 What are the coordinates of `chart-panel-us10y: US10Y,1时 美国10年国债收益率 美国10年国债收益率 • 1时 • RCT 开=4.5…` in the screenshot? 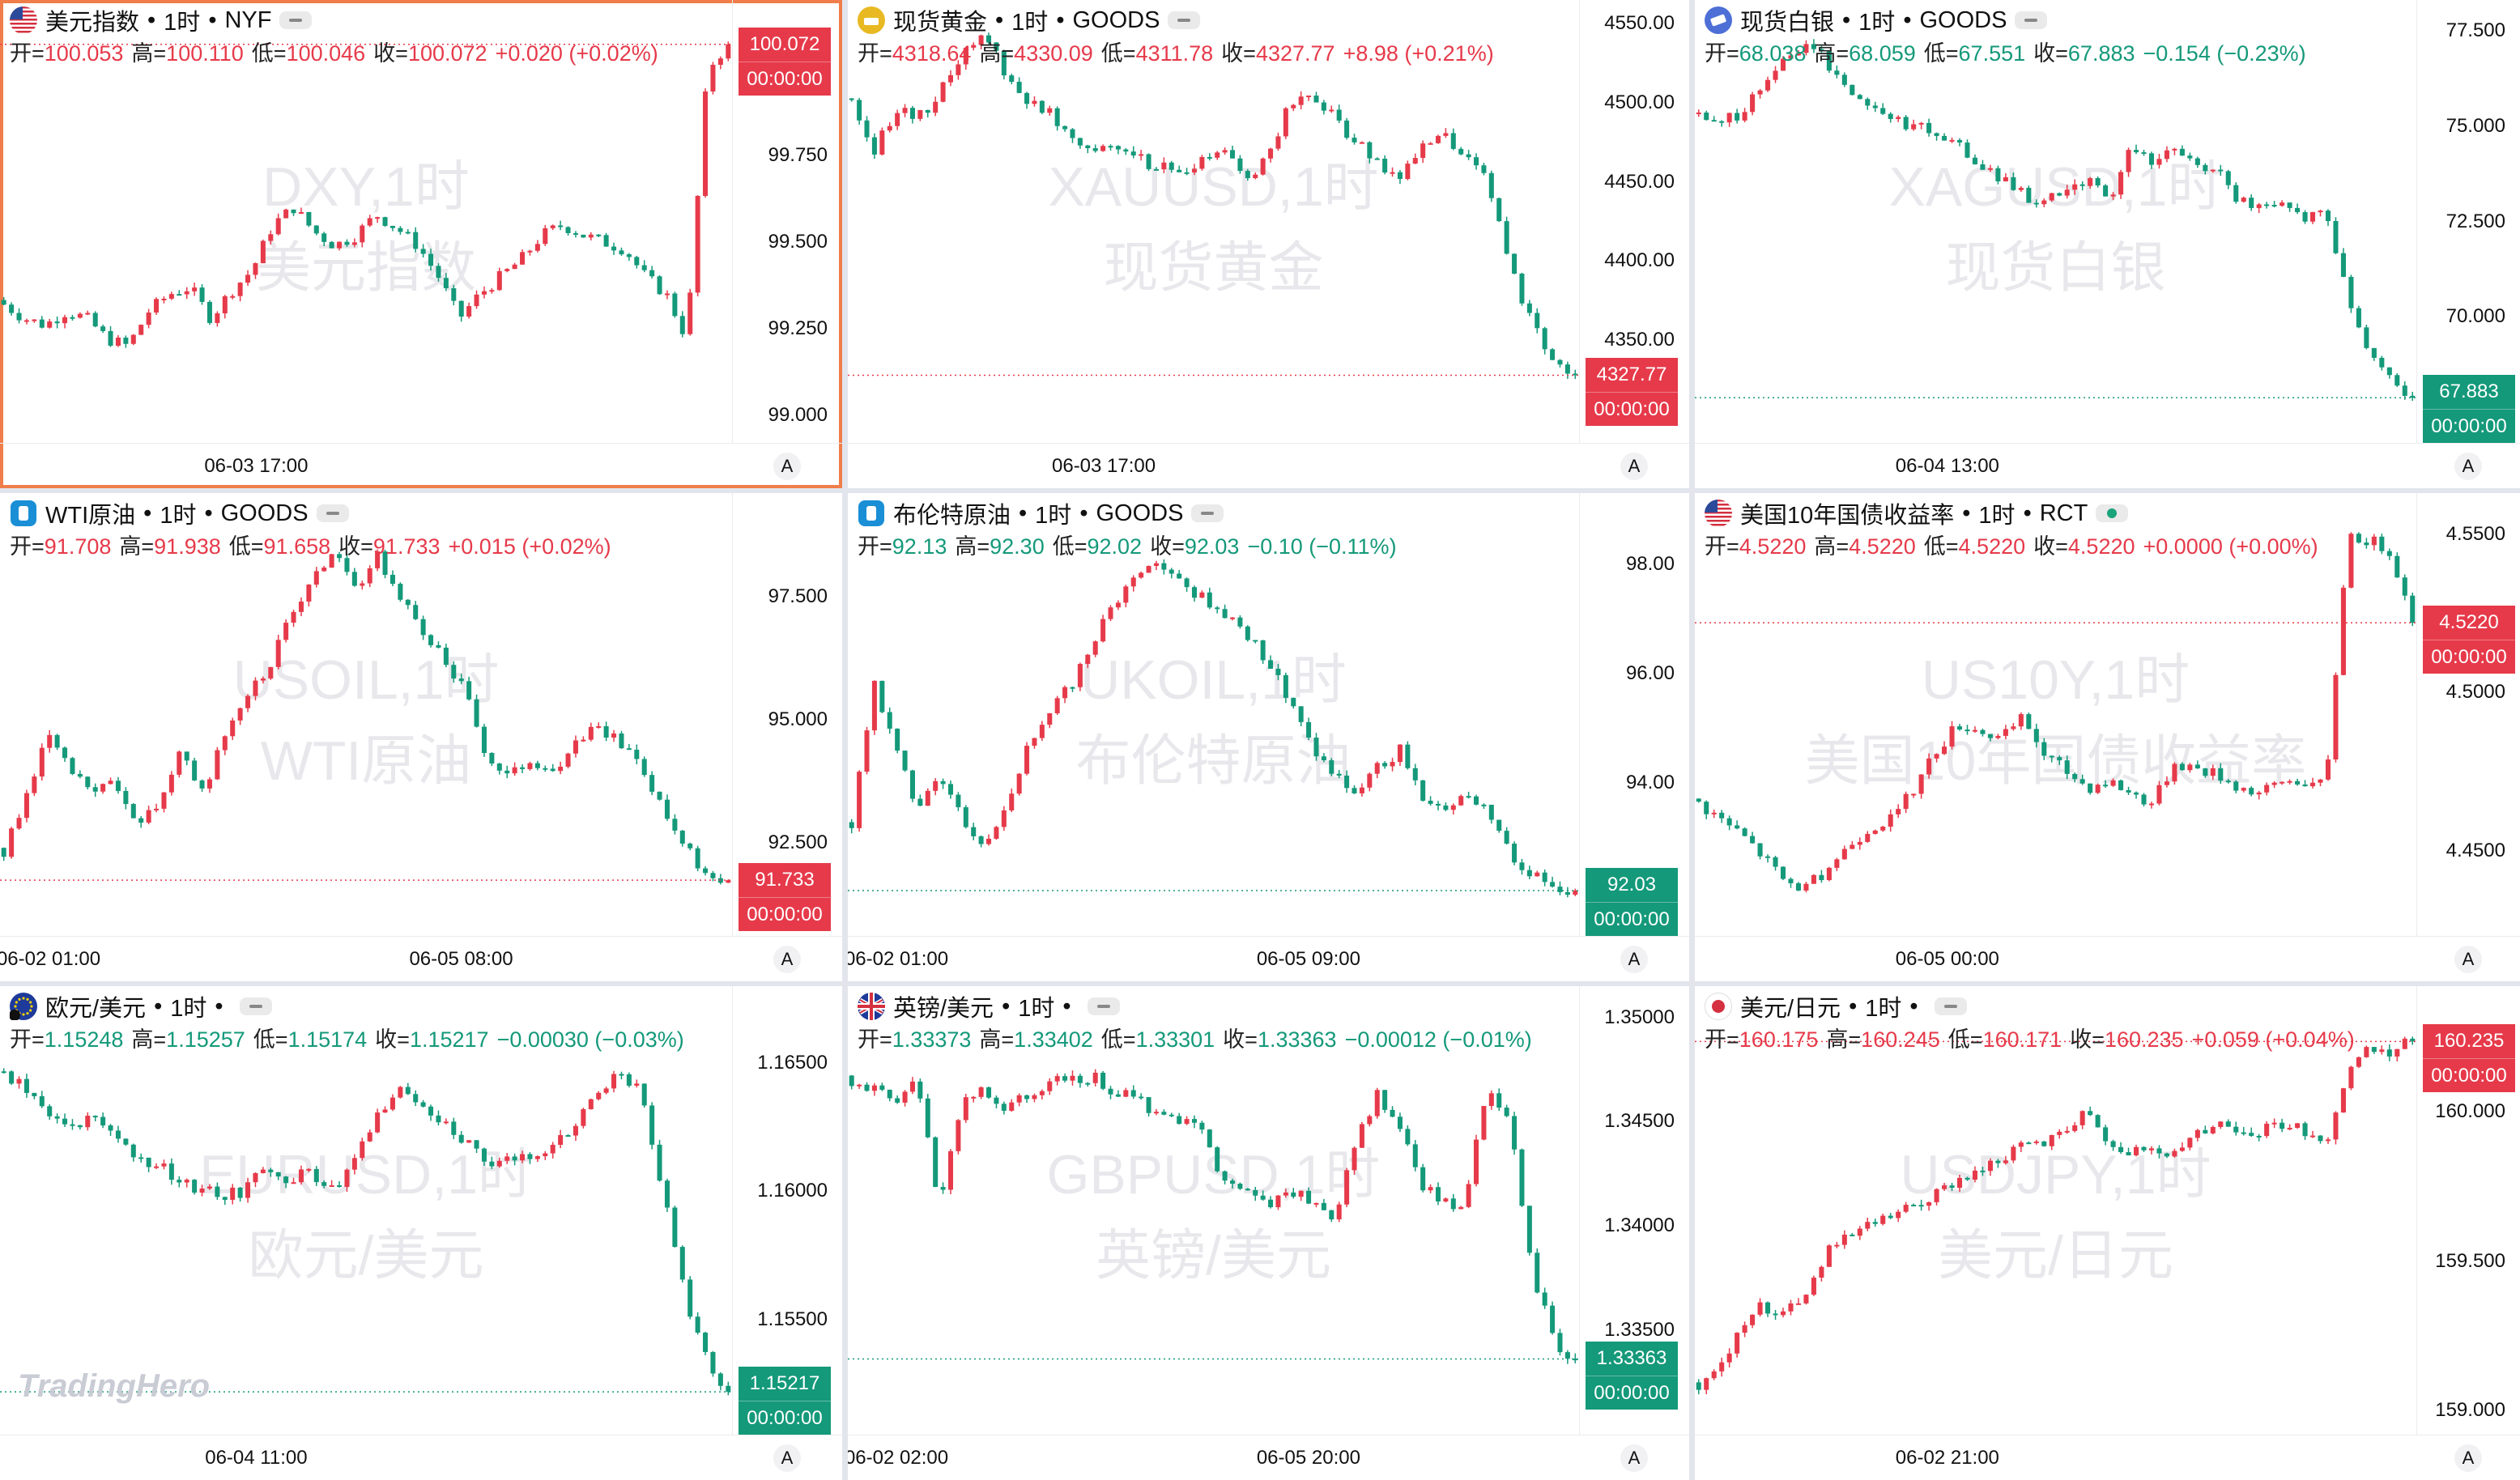 It's located at (2107, 737).